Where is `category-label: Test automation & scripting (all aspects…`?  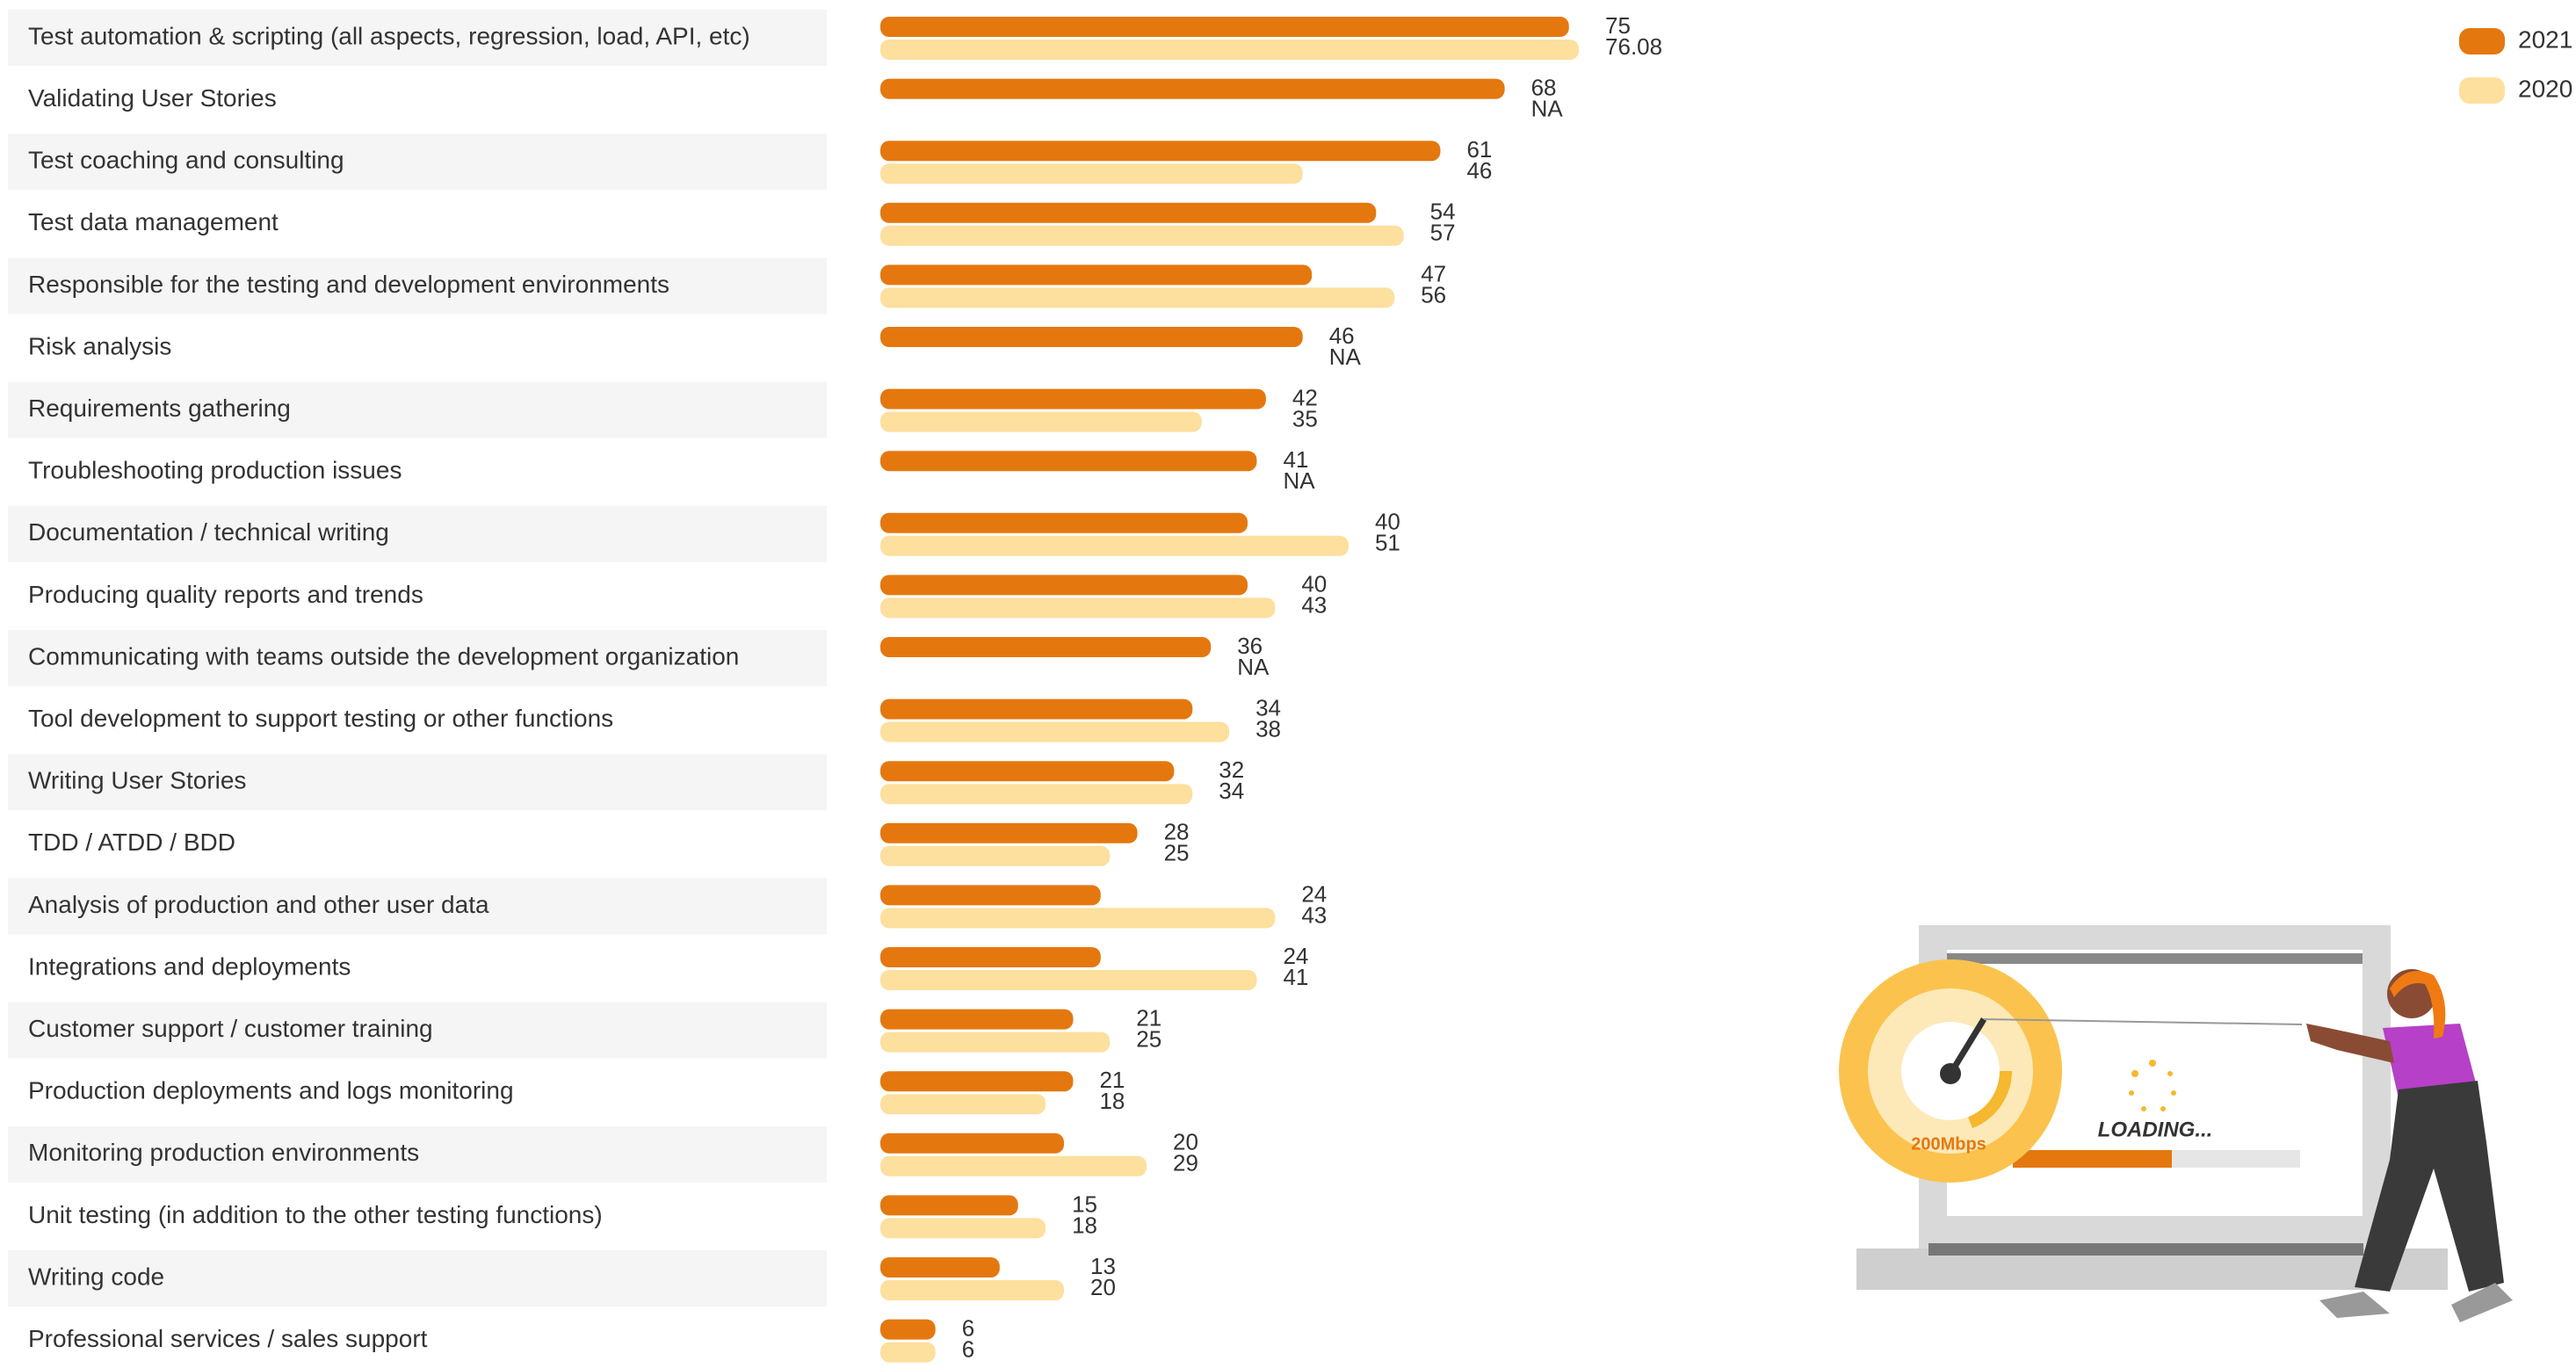
category-label: Test automation & scripting (all aspects… is located at coordinates (389, 35).